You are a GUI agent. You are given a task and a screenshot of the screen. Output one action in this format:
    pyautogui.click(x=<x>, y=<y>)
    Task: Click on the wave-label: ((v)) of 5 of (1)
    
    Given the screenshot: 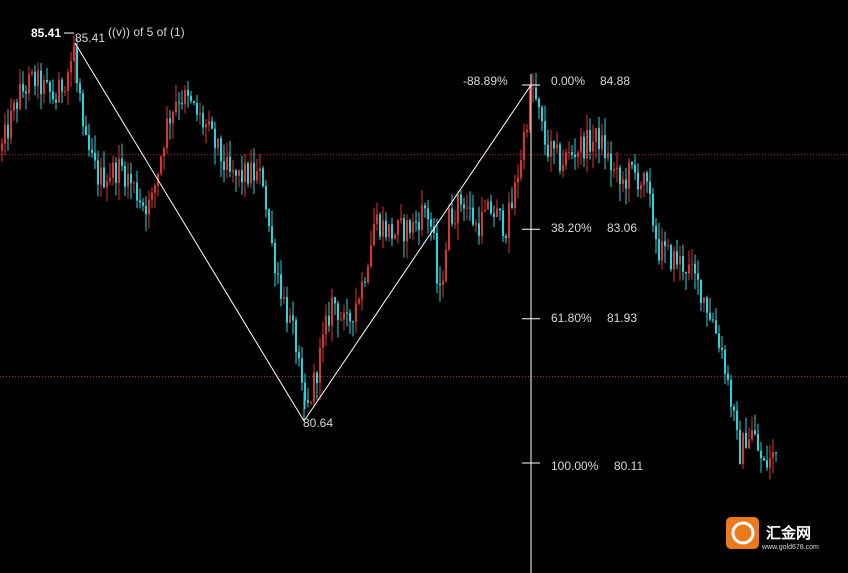 What is the action you would take?
    pyautogui.click(x=146, y=32)
    